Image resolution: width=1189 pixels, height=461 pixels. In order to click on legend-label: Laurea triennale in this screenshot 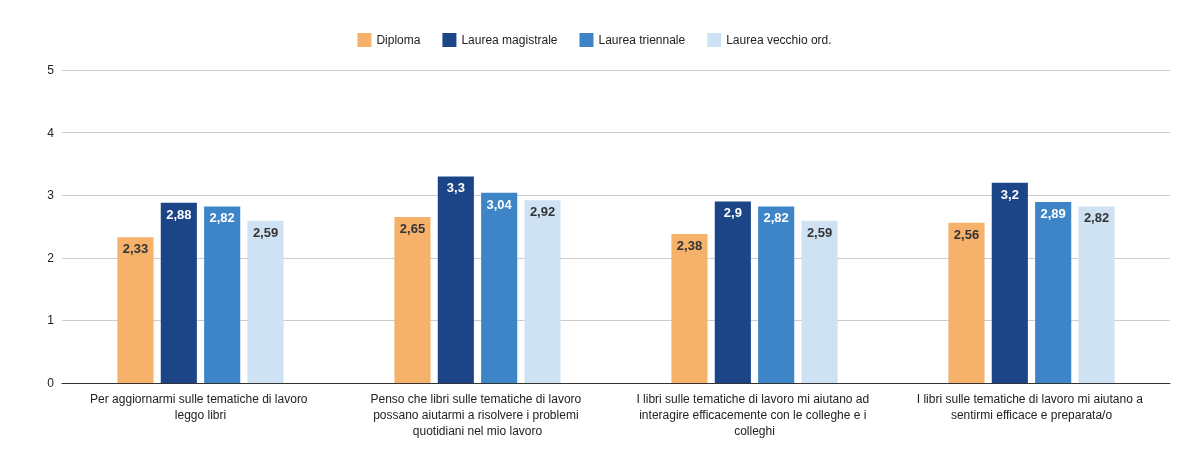, I will do `click(642, 40)`.